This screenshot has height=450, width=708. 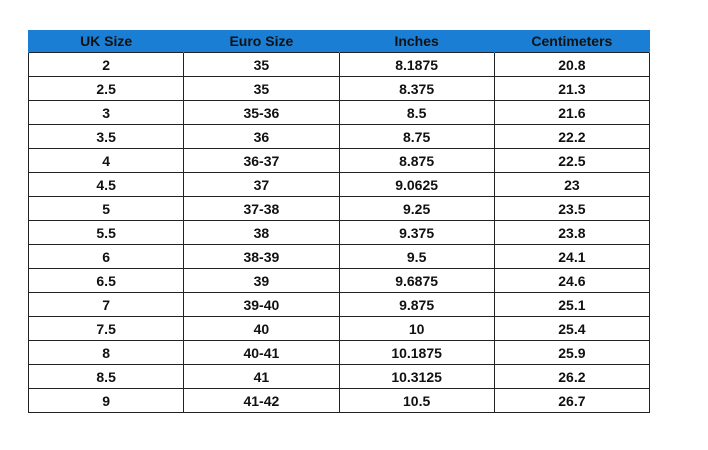 I want to click on table-row: 3 35-36 8.5 21.6, so click(x=339, y=112).